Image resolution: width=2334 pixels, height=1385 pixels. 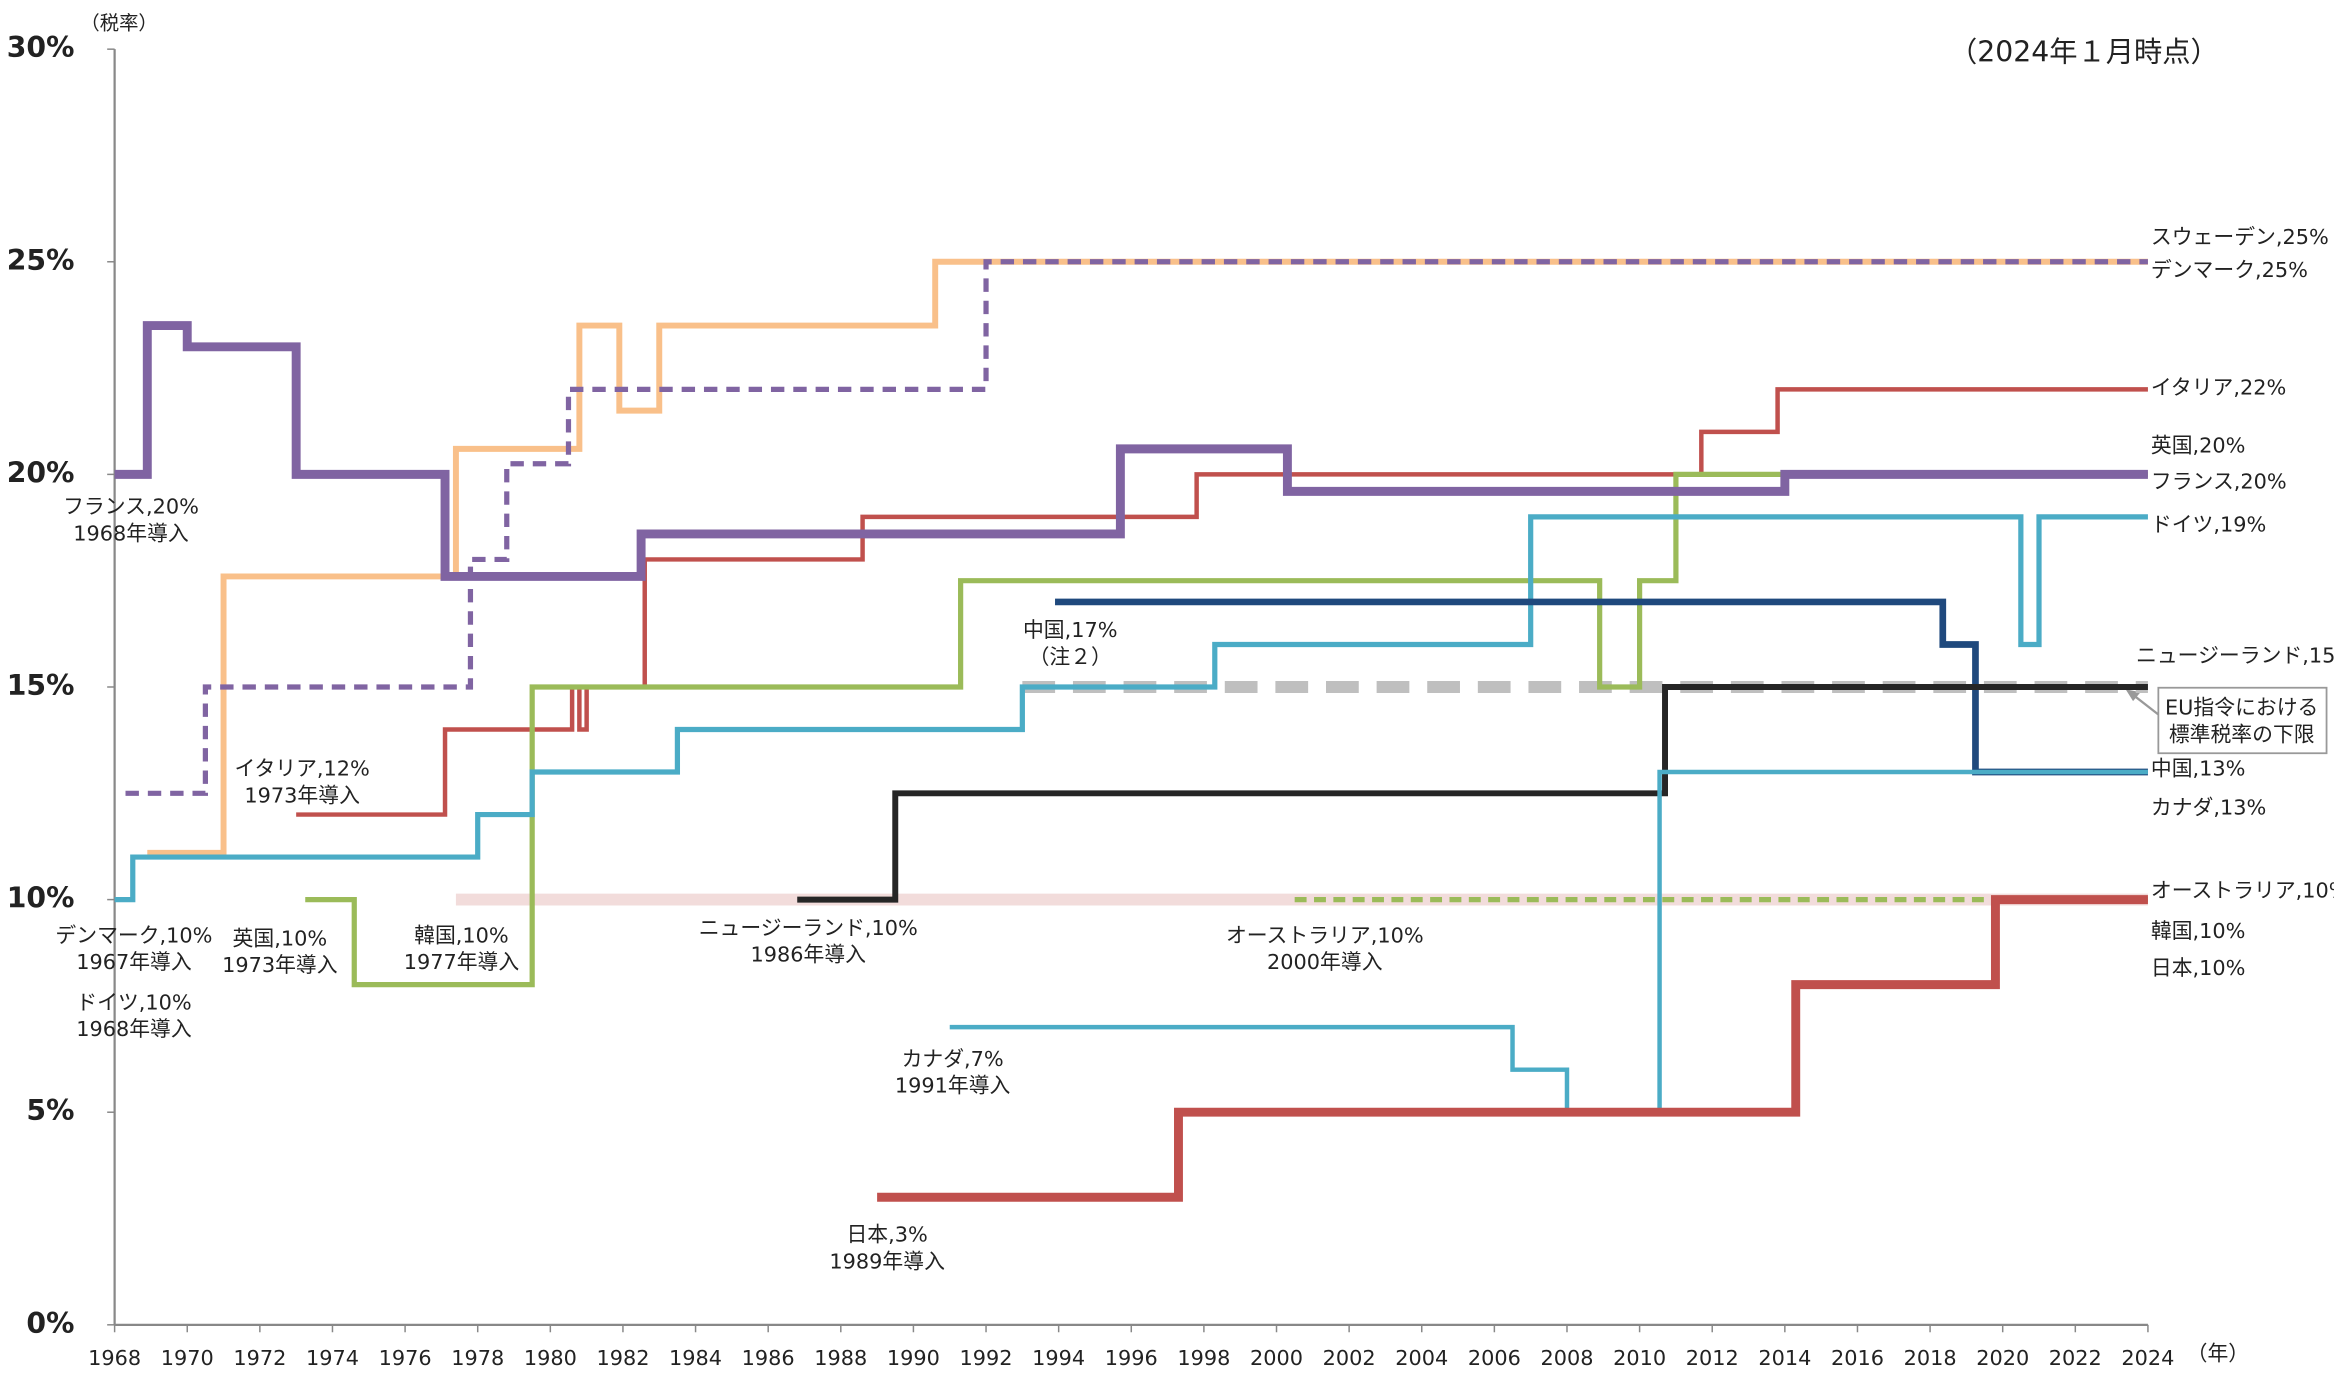 What do you see at coordinates (808, 928) in the screenshot?
I see `annotation: ニュージーランド,10%` at bounding box center [808, 928].